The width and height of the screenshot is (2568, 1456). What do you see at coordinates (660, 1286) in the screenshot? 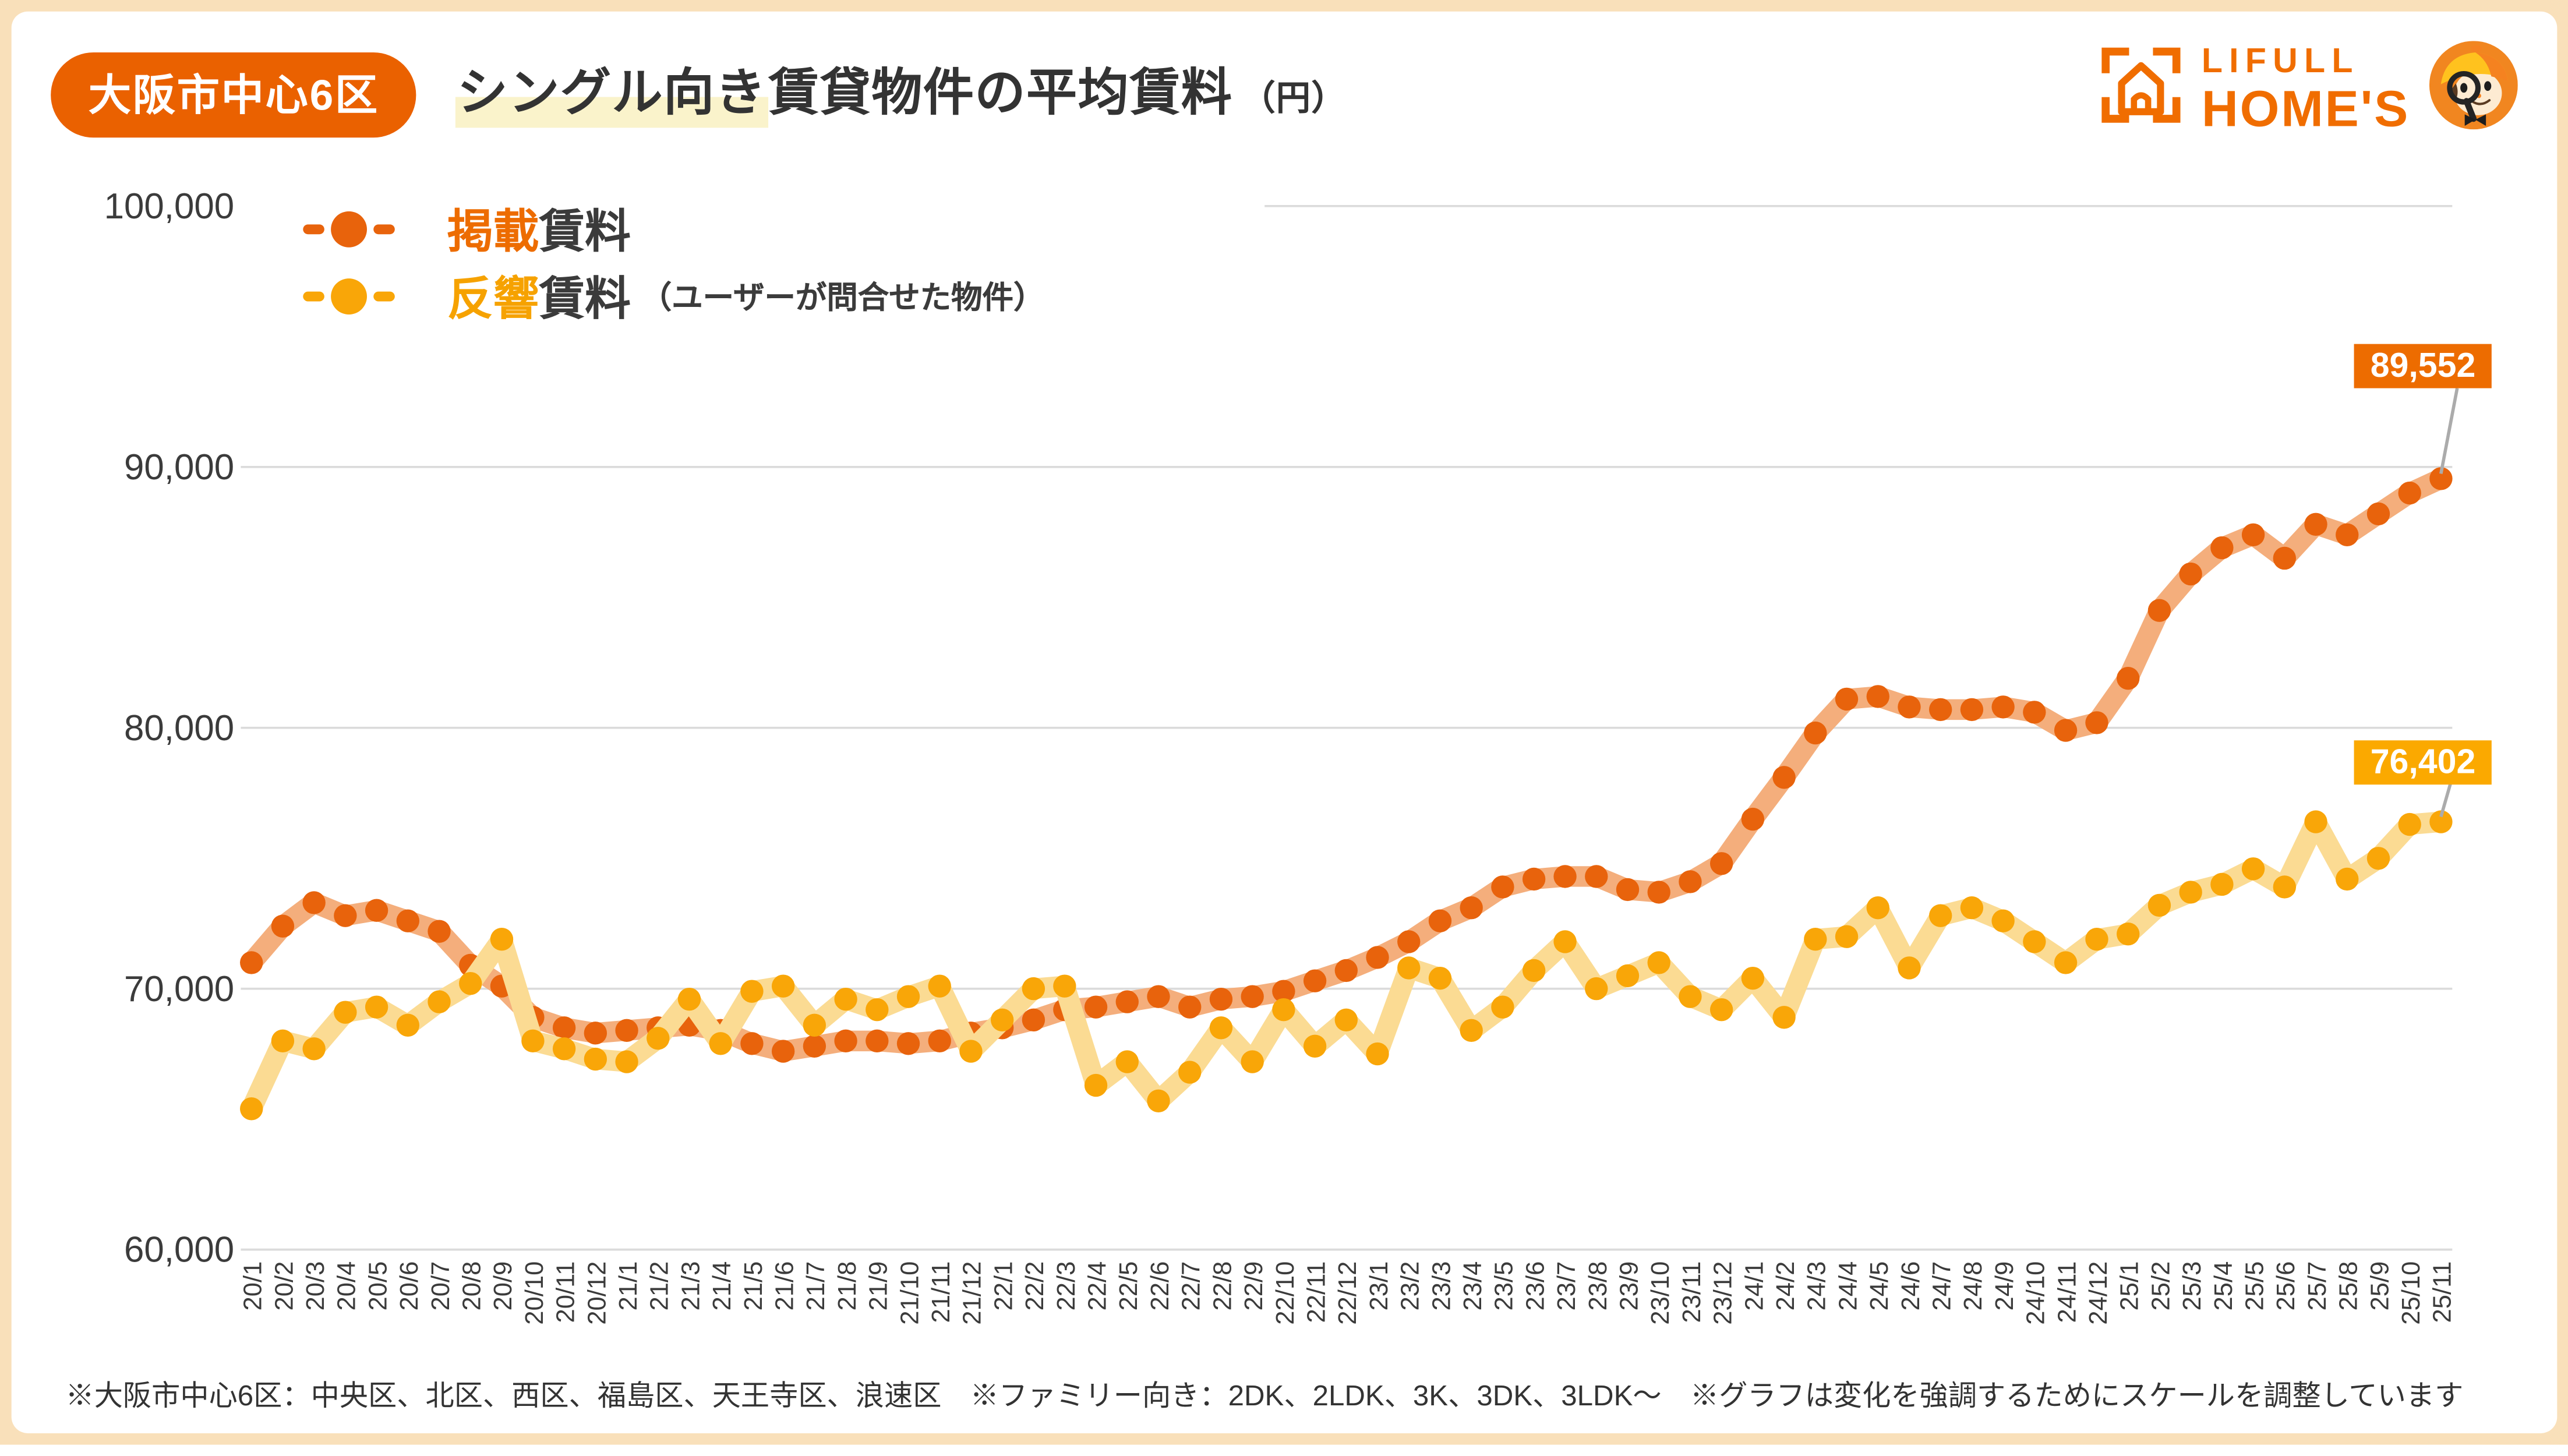
I see `x-tick-label: 21/2` at bounding box center [660, 1286].